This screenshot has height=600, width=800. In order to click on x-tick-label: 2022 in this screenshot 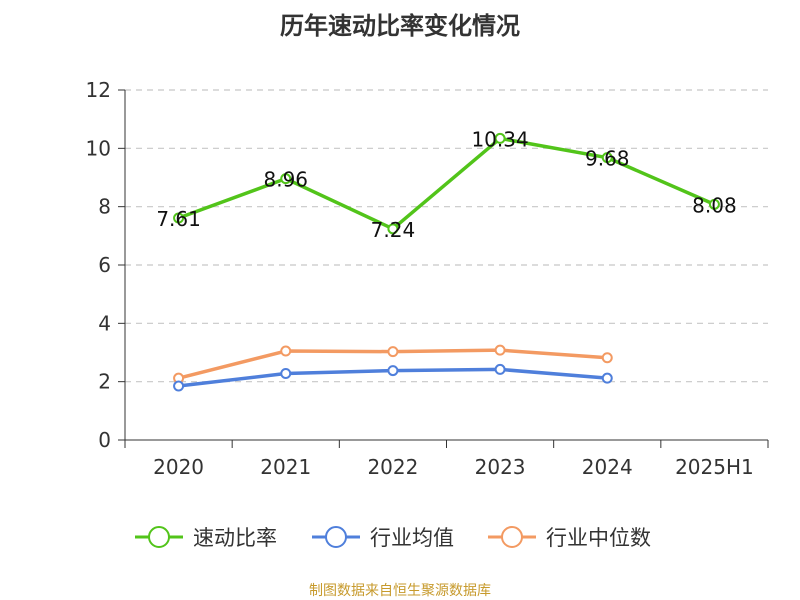, I will do `click(392, 467)`.